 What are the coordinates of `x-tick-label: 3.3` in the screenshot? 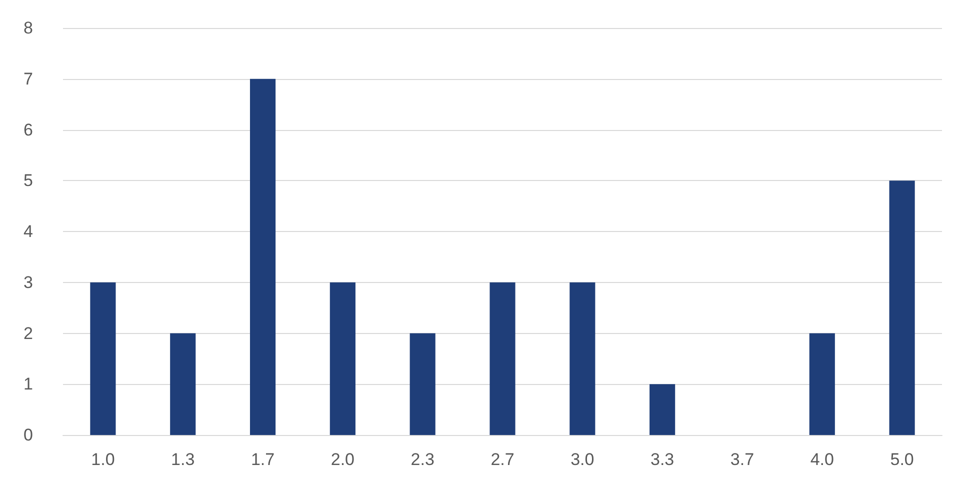 It's located at (662, 459).